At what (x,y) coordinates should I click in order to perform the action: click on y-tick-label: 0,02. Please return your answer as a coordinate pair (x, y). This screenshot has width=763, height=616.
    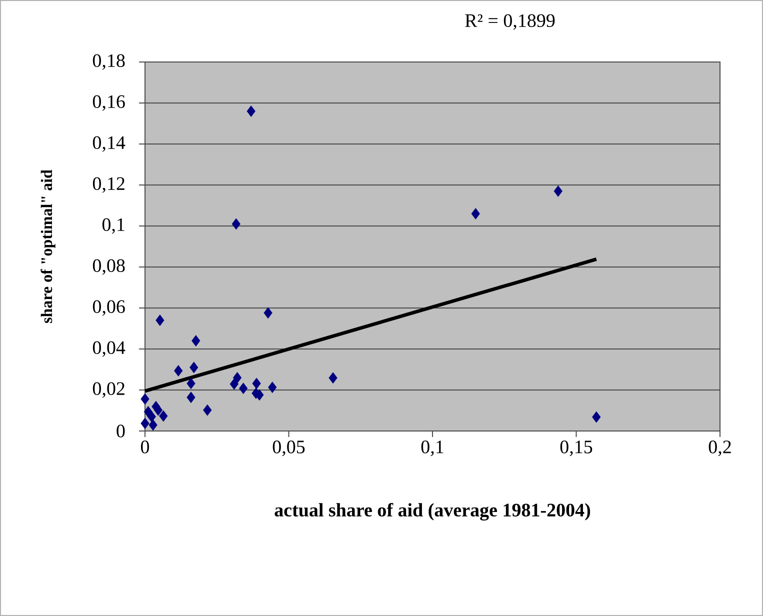
    Looking at the image, I should click on (108, 390).